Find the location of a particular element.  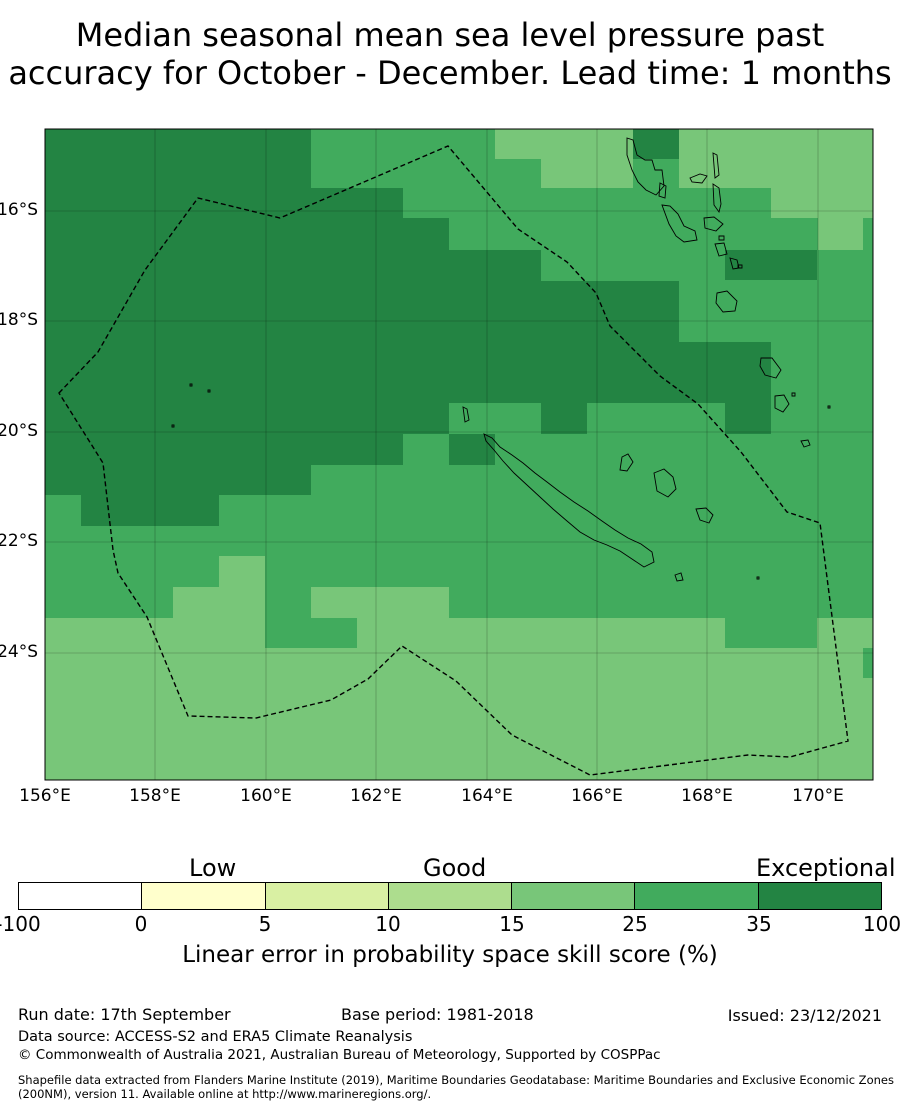

run-date: Run date: 17th September is located at coordinates (124, 1014).